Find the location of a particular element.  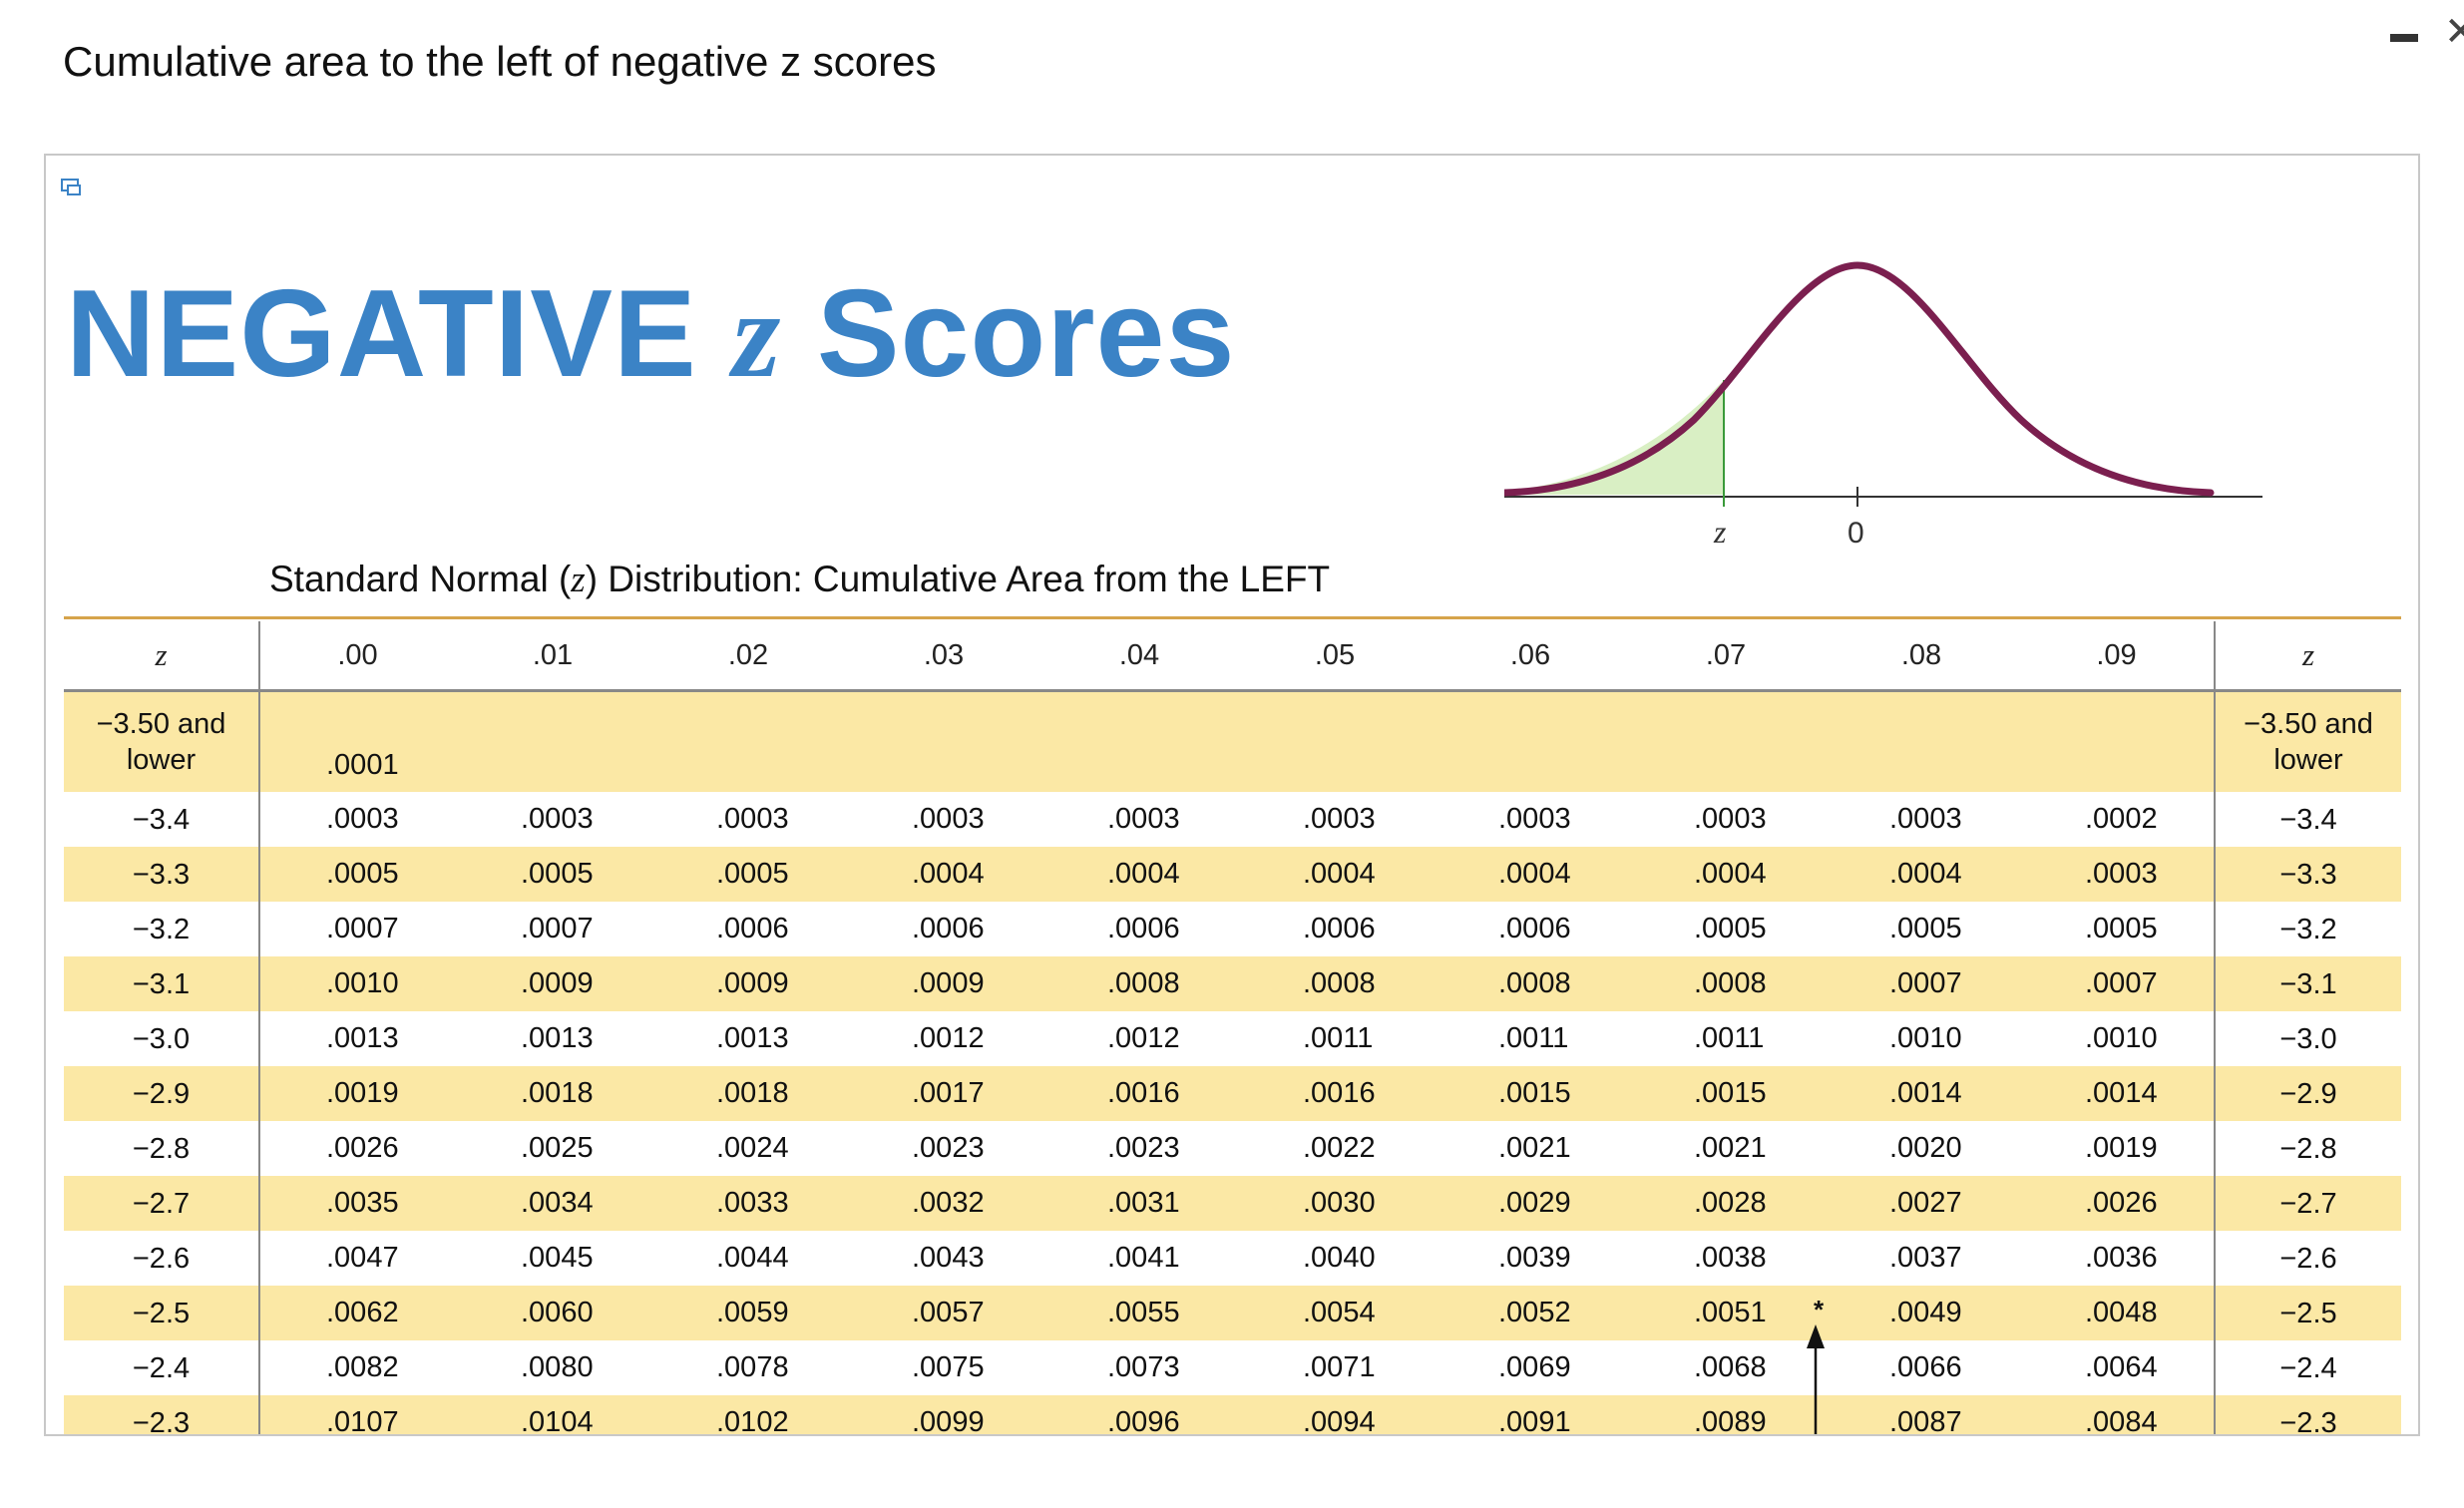

header-col-00: .00 is located at coordinates (357, 656).